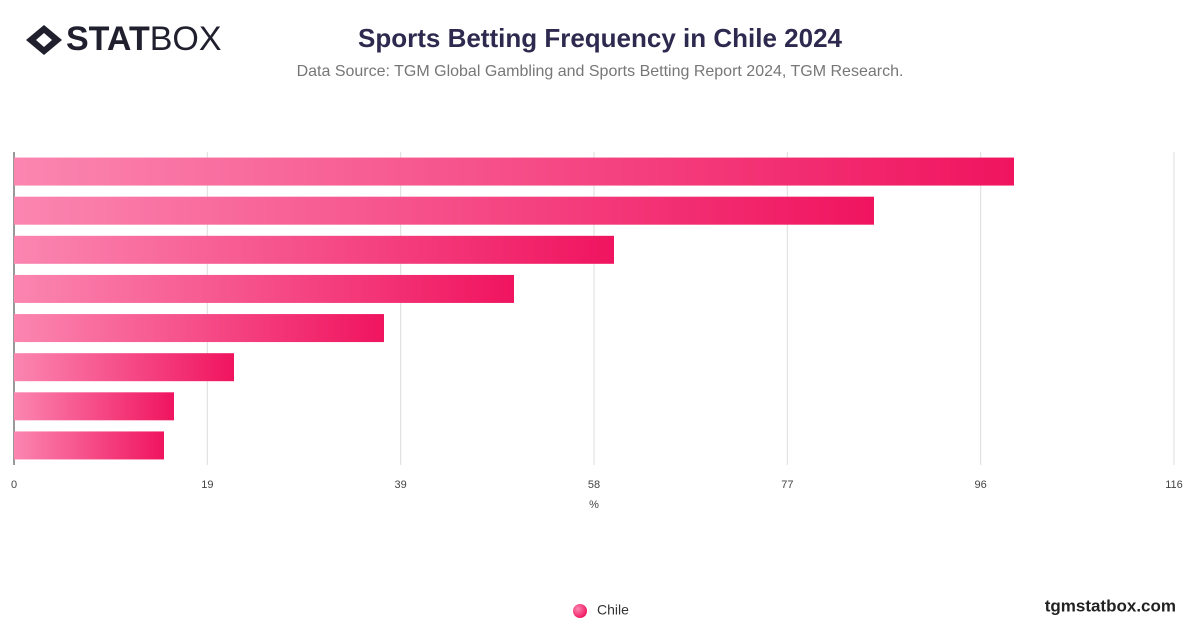 Image resolution: width=1200 pixels, height=628 pixels. I want to click on logo-light: BOX, so click(186, 39).